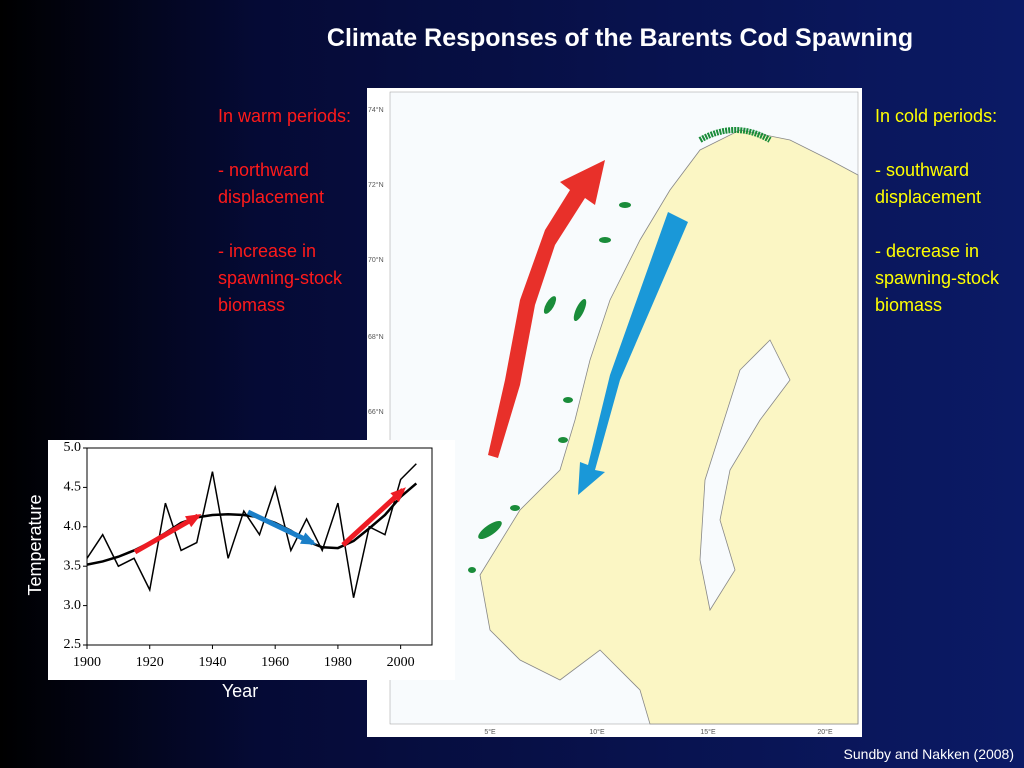  What do you see at coordinates (546, 309) in the screenshot?
I see `warm-arrow` at bounding box center [546, 309].